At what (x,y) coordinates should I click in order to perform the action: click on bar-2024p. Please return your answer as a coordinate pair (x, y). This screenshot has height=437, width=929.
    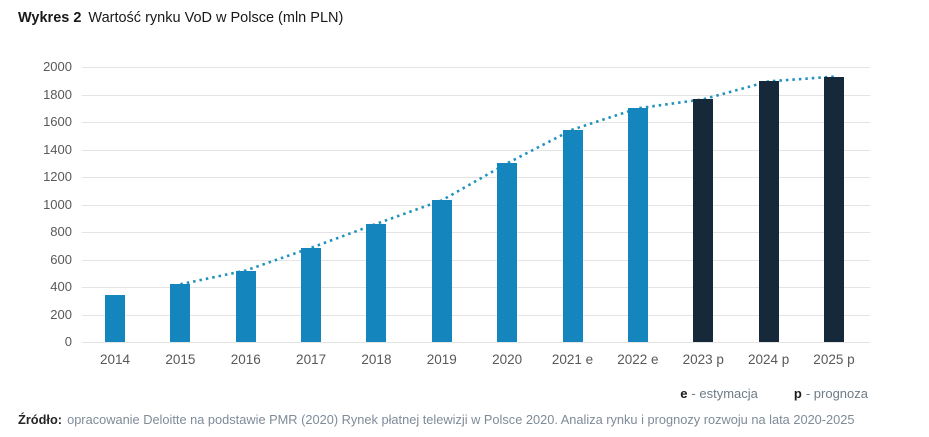
    Looking at the image, I should click on (768, 211).